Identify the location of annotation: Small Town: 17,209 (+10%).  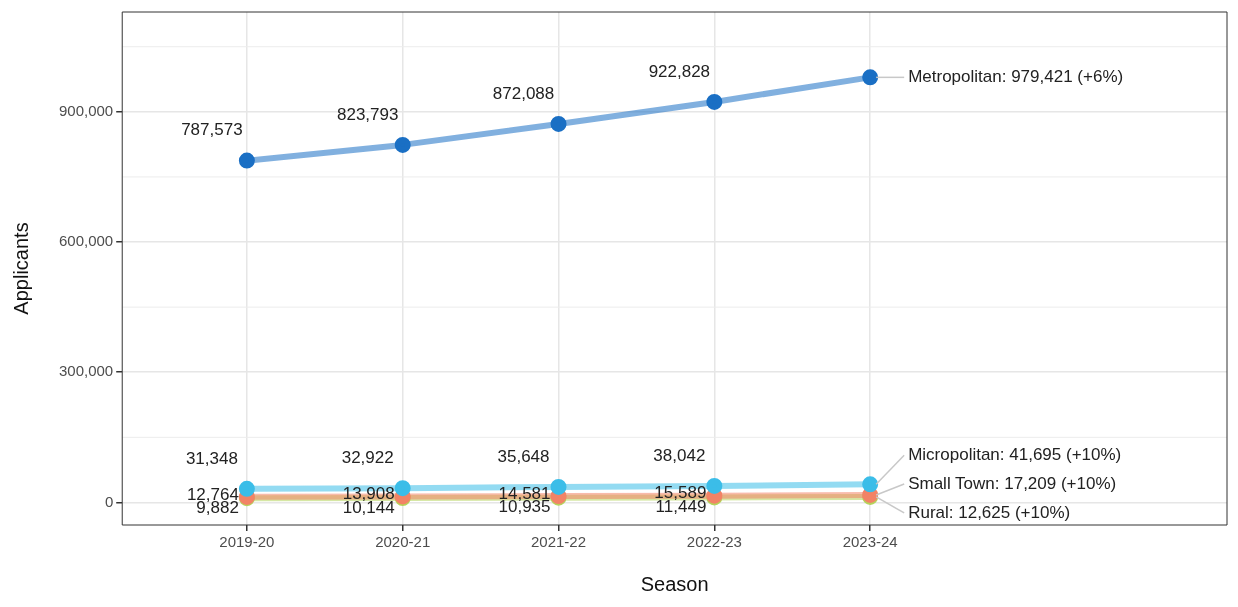
(1012, 483).